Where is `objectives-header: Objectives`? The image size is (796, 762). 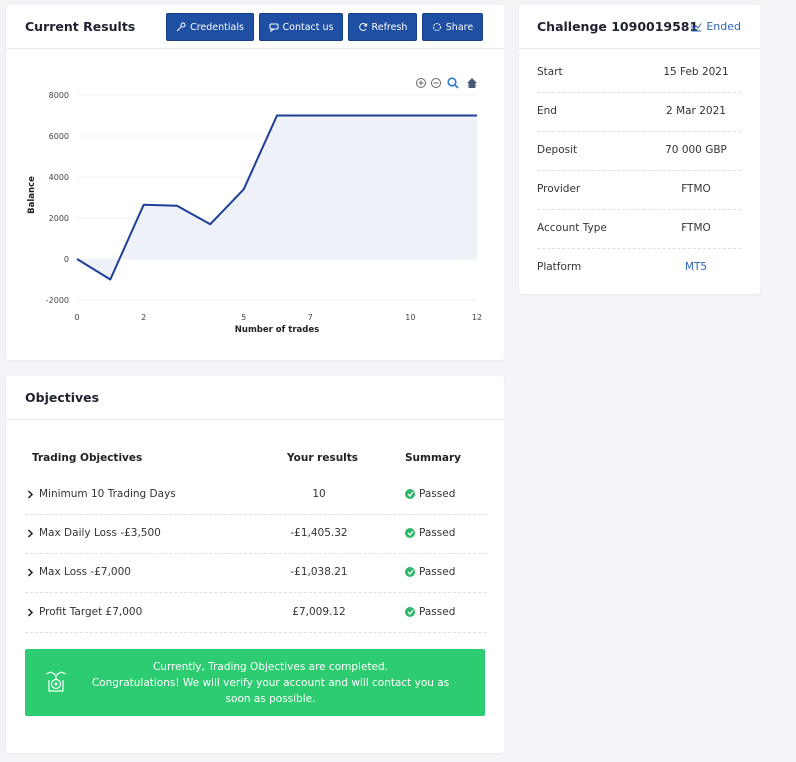
objectives-header: Objectives is located at coordinates (255, 398).